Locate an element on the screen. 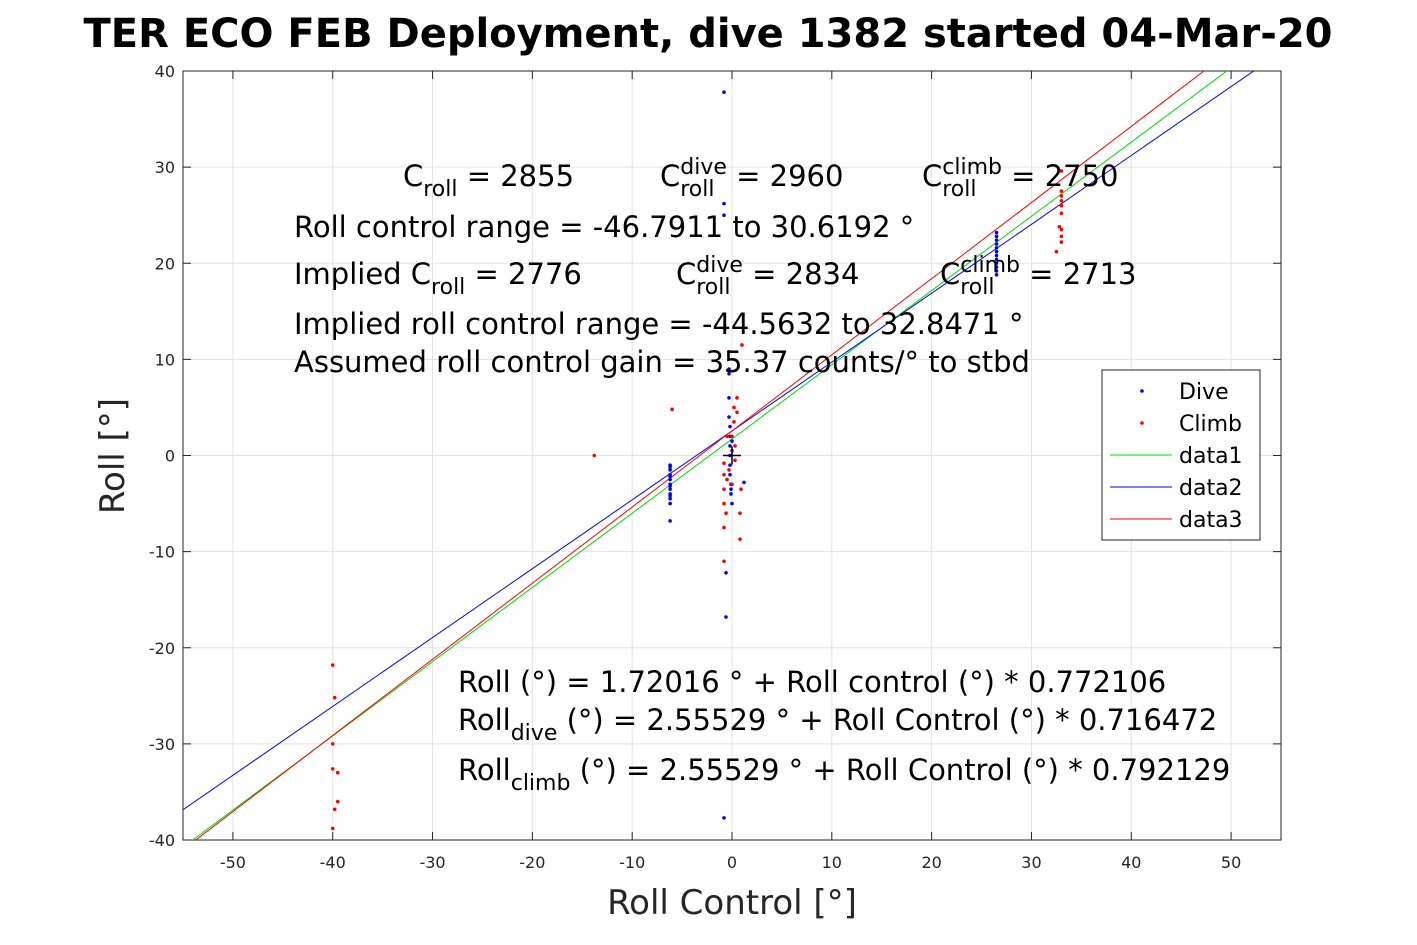 The width and height of the screenshot is (1417, 945). x-tick-label: 40 is located at coordinates (1131, 862).